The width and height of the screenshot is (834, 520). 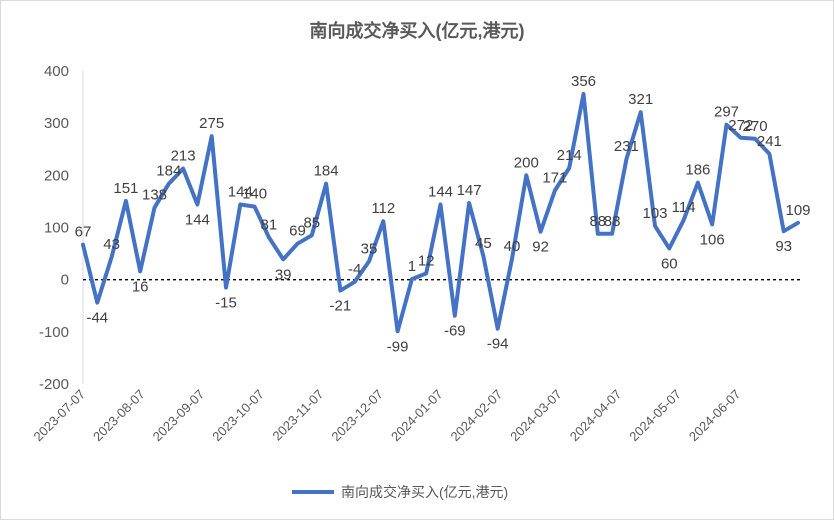 What do you see at coordinates (56, 175) in the screenshot?
I see `y-tick-label: 200` at bounding box center [56, 175].